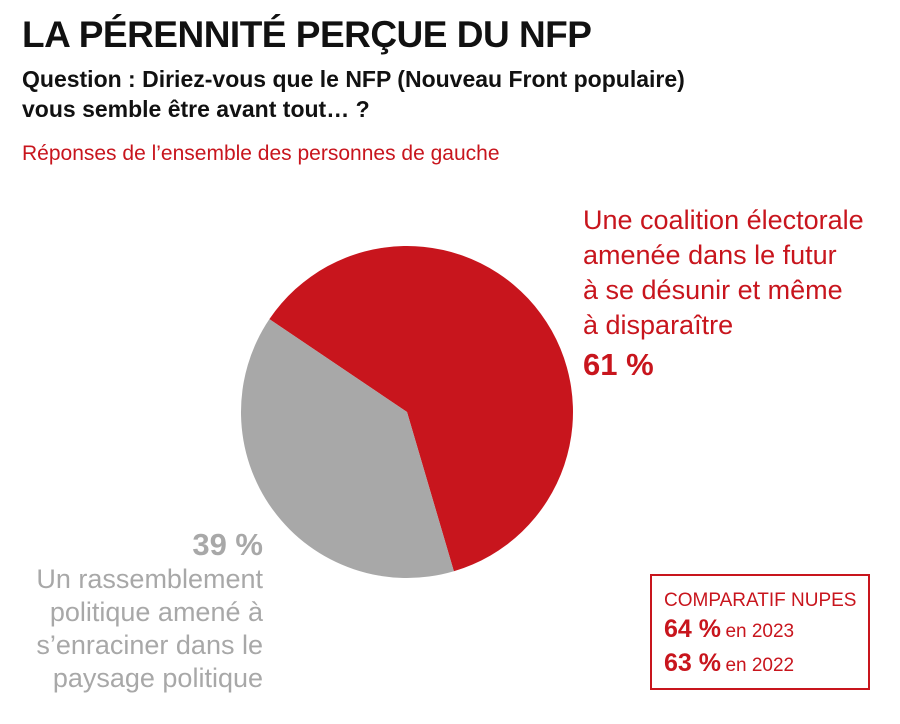 This screenshot has height=724, width=900. I want to click on slice-label-line: amenée dans le futur, so click(710, 255).